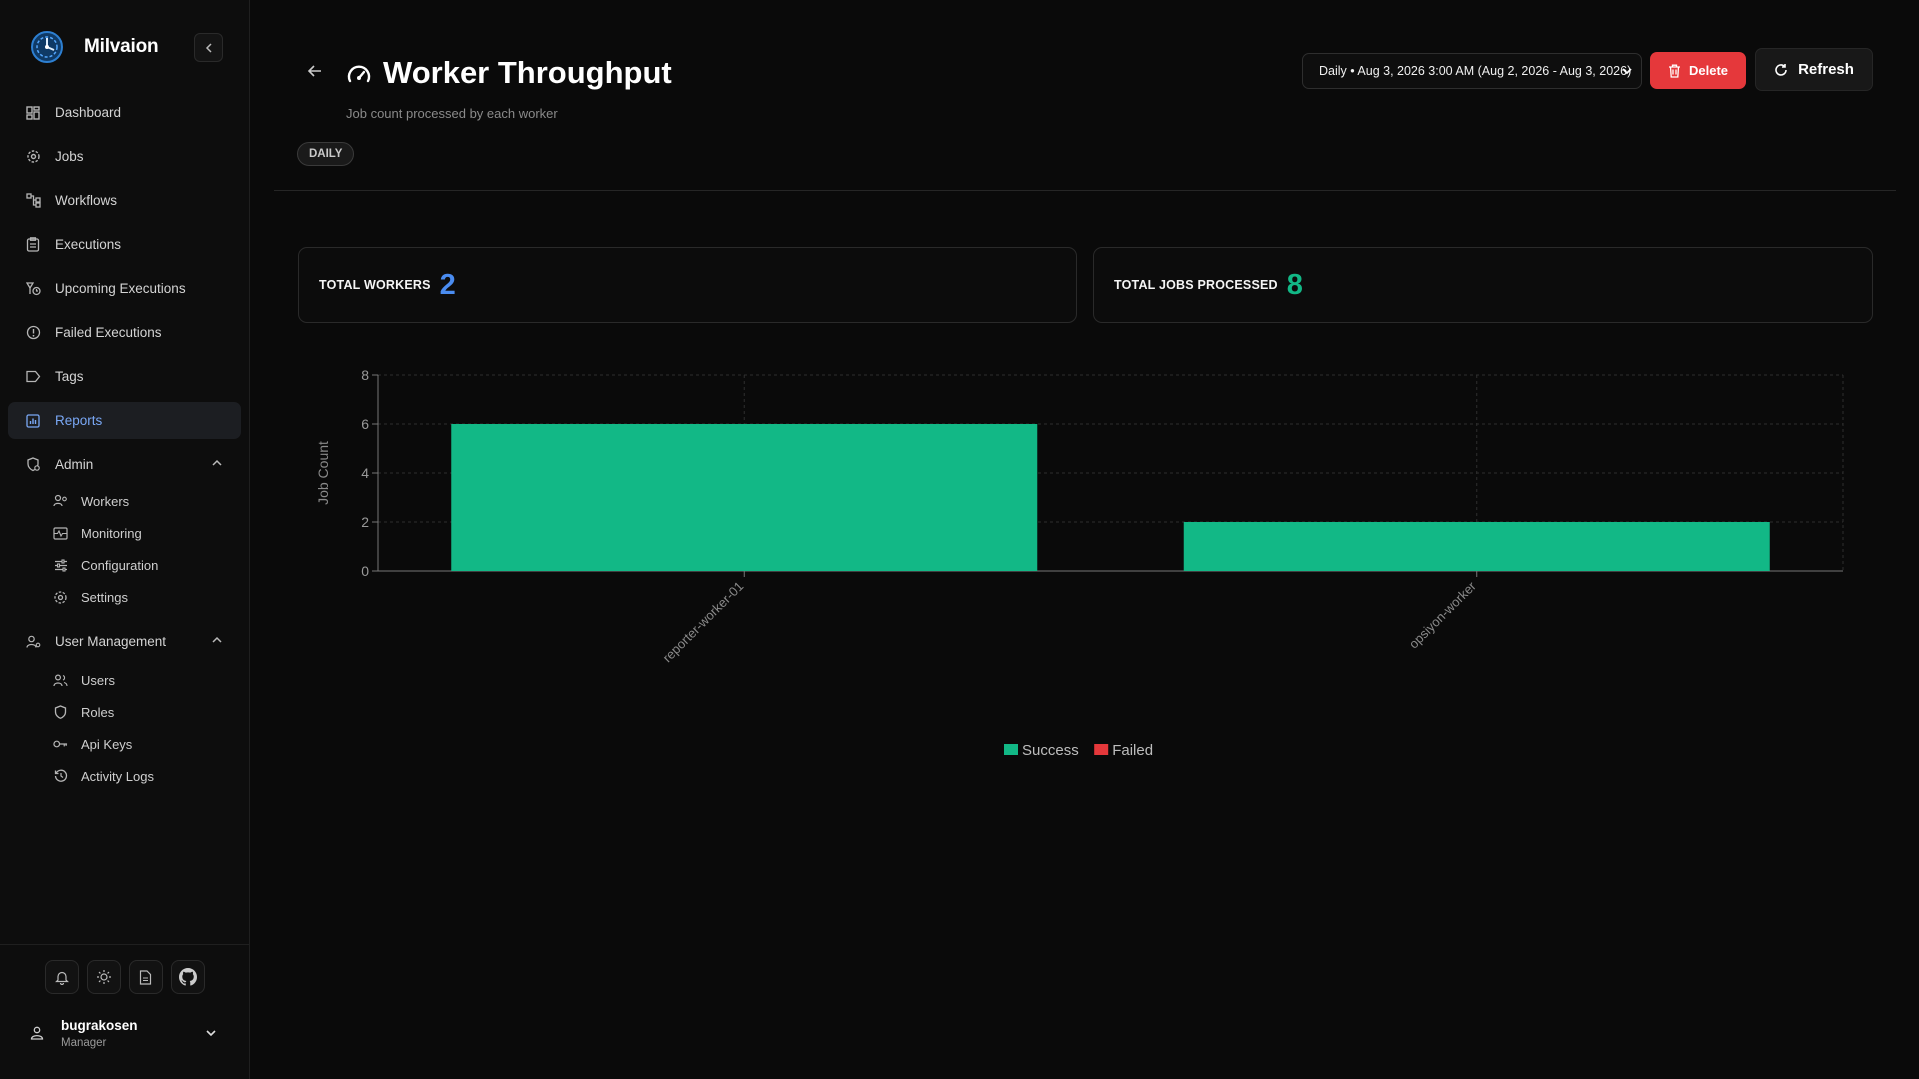  I want to click on user-name: bugrakosen, so click(99, 1025).